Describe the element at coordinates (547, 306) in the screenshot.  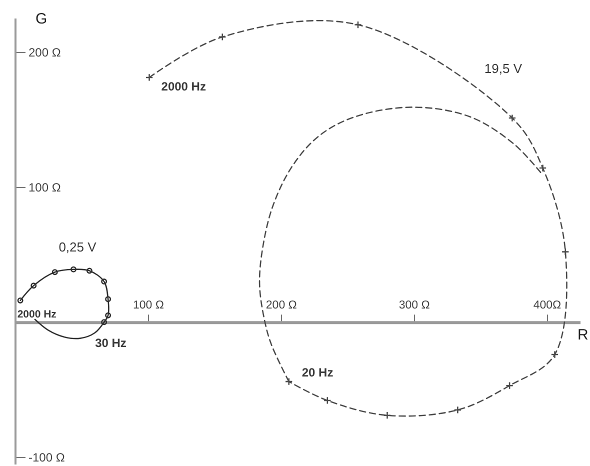
I see `x-tick-label: 400Ω` at that location.